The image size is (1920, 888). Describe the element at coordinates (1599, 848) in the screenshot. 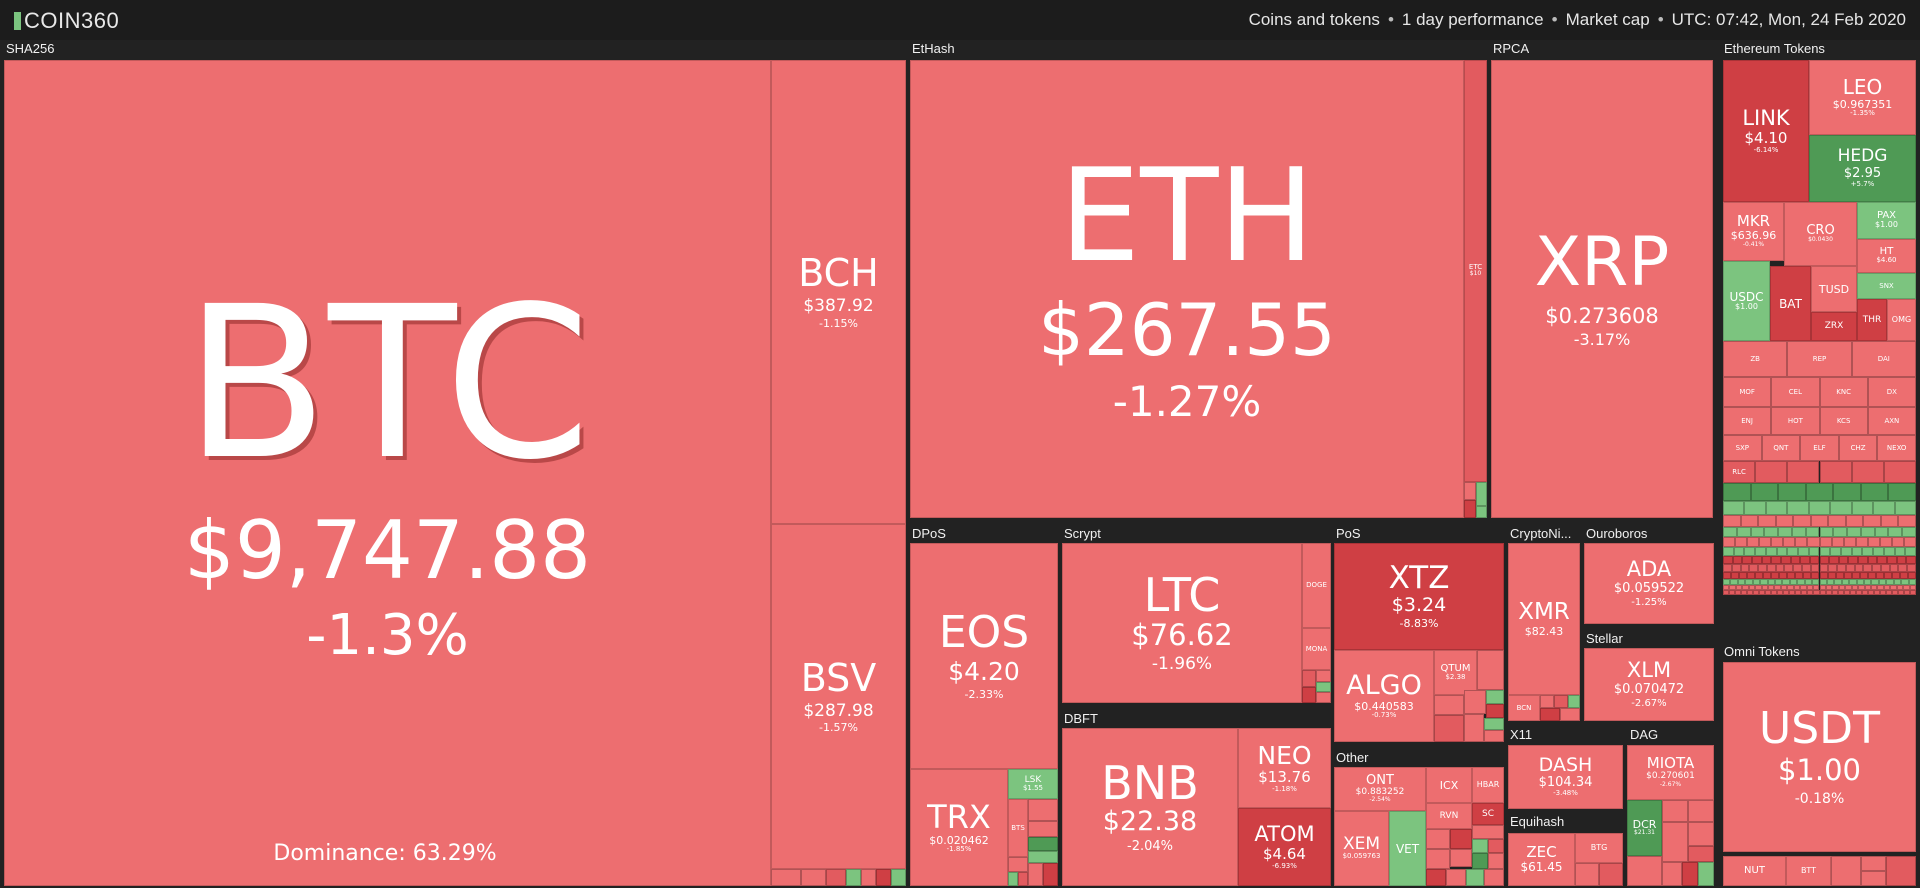

I see `coin-tile-btg: BTG` at that location.